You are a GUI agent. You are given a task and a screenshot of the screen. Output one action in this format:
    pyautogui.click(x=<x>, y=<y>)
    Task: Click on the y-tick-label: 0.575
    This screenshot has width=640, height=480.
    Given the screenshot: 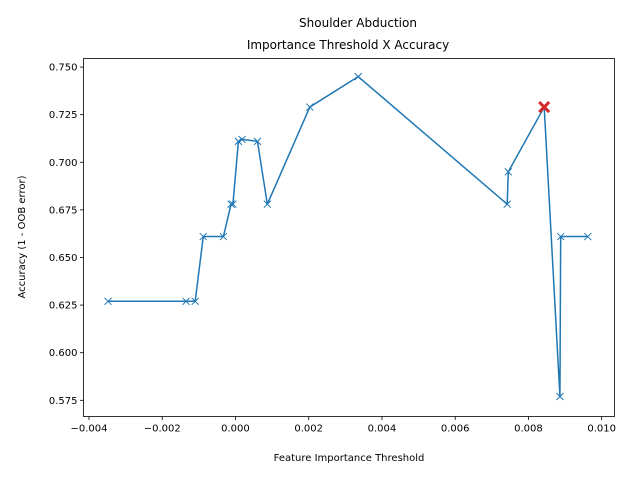 What is the action you would take?
    pyautogui.click(x=63, y=401)
    